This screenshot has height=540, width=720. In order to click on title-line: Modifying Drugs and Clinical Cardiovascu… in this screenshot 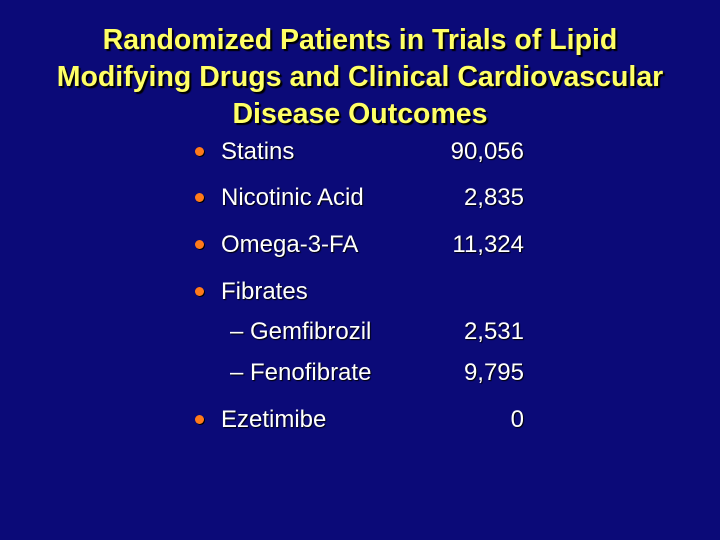, I will do `click(360, 77)`.